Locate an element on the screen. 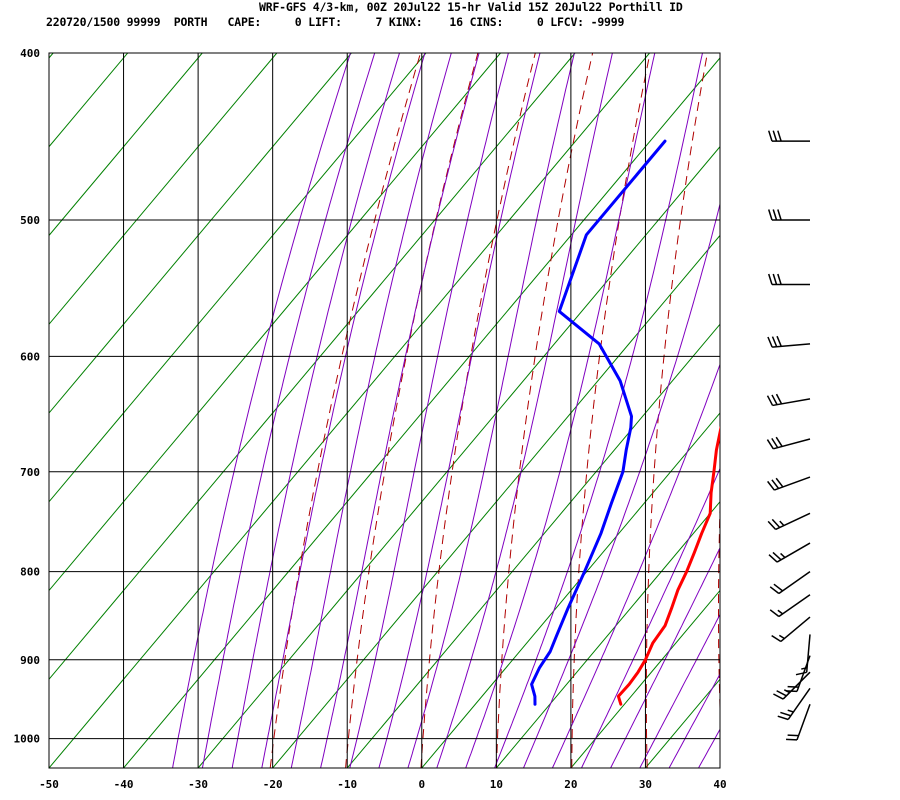 The width and height of the screenshot is (900, 800). temperature-tick-label: -50 is located at coordinates (49, 784).